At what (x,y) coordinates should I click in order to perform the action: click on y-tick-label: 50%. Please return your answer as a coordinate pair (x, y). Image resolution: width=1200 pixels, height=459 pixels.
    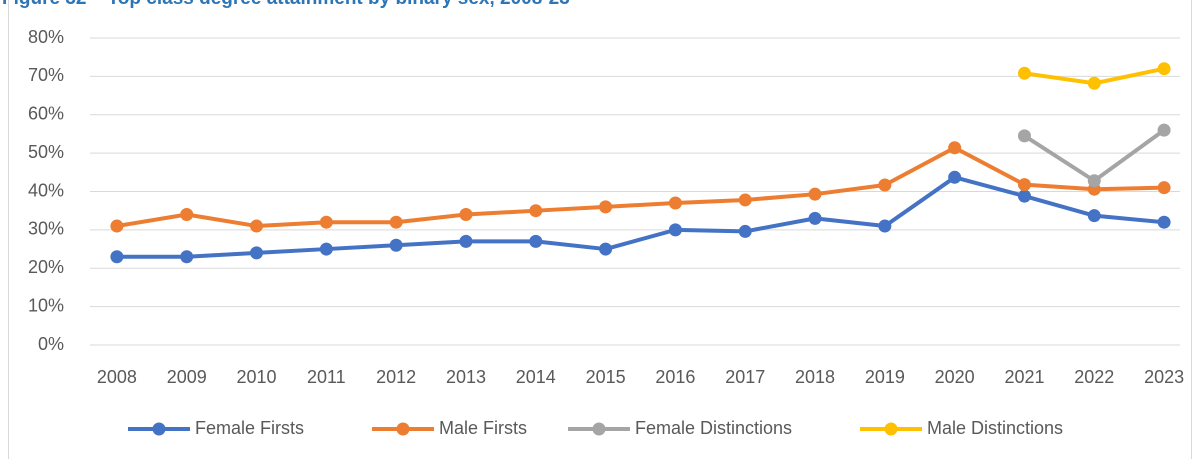
    Looking at the image, I should click on (46, 152).